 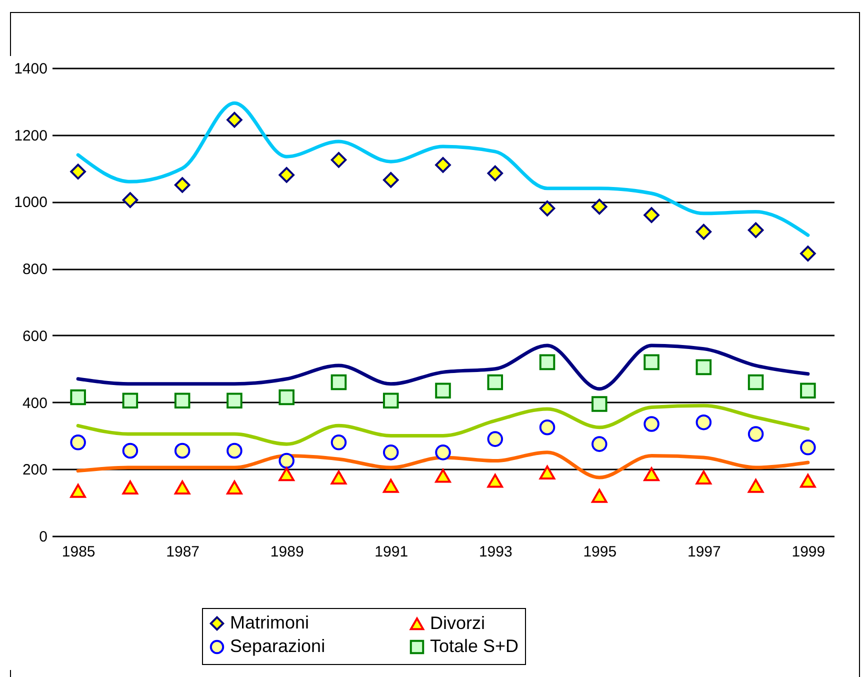 What do you see at coordinates (183, 552) in the screenshot?
I see `x-tick-label: 1987` at bounding box center [183, 552].